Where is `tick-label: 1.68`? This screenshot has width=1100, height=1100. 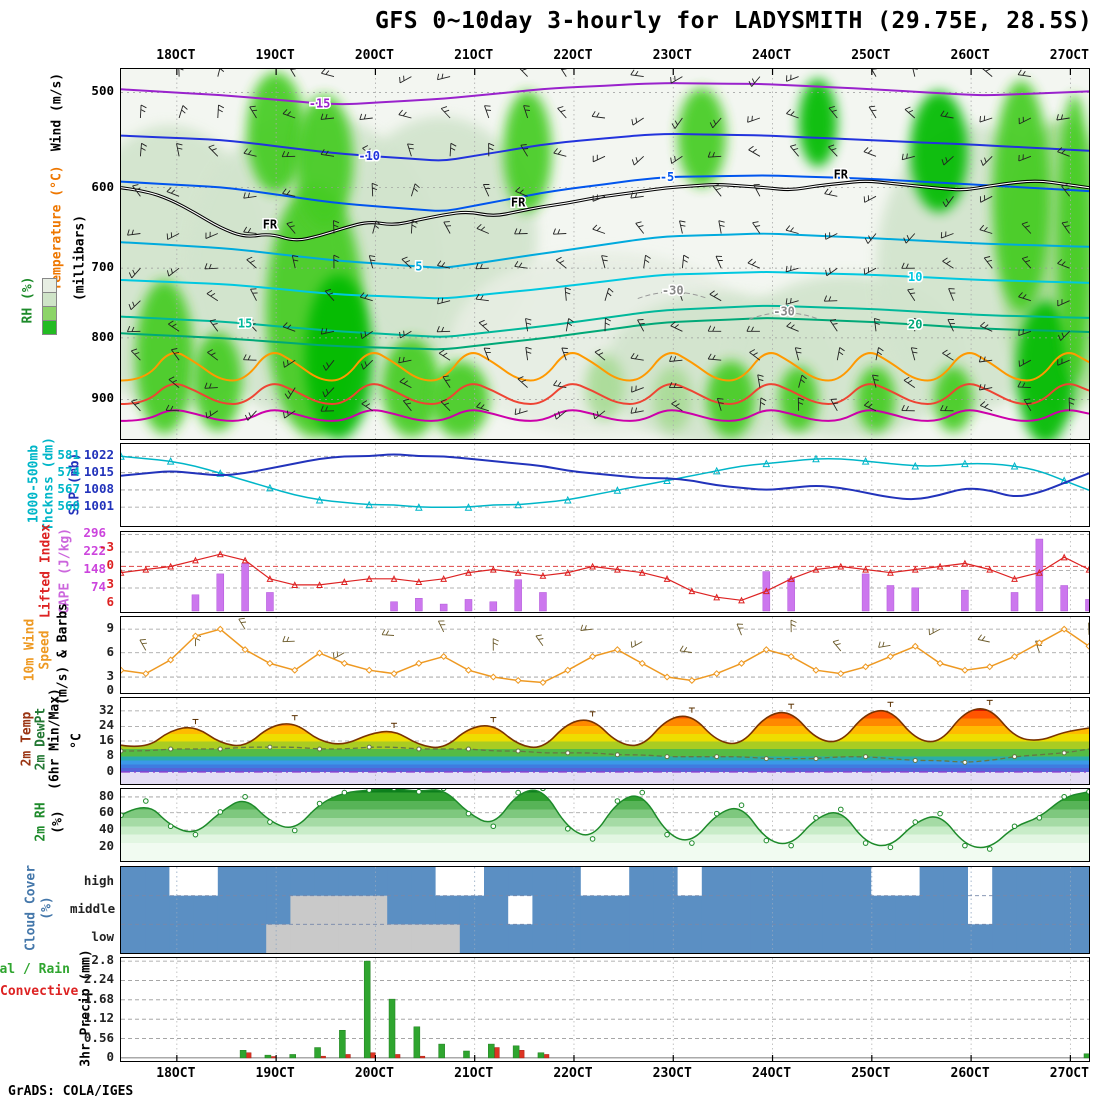 tick-label: 1.68 is located at coordinates (98, 998).